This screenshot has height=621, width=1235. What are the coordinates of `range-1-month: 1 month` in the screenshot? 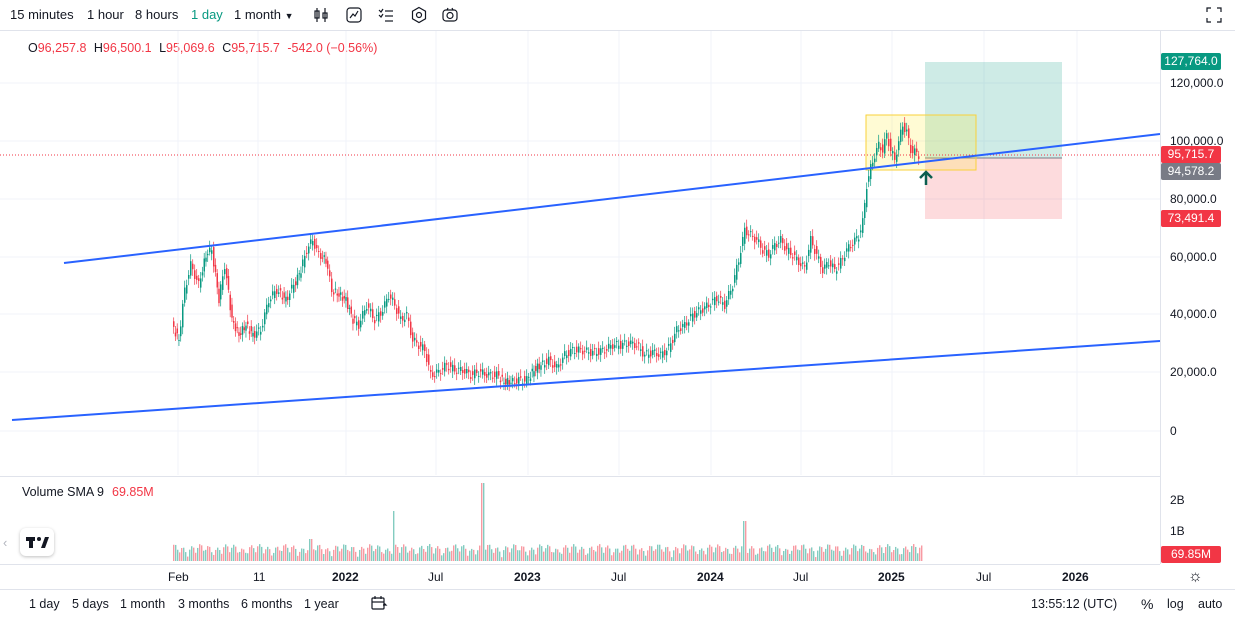 It's located at (143, 604).